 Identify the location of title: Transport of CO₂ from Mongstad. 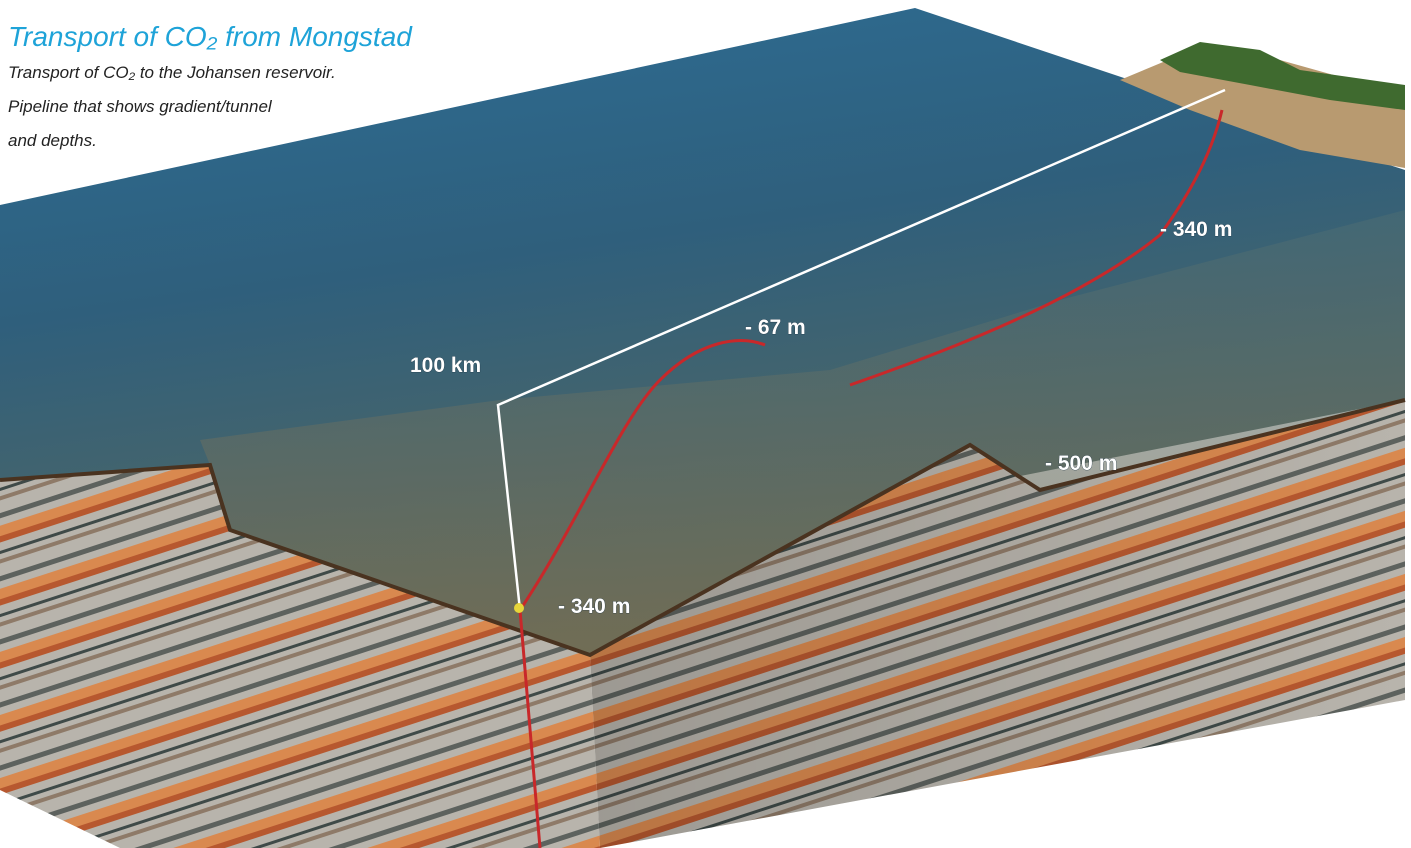
(210, 36).